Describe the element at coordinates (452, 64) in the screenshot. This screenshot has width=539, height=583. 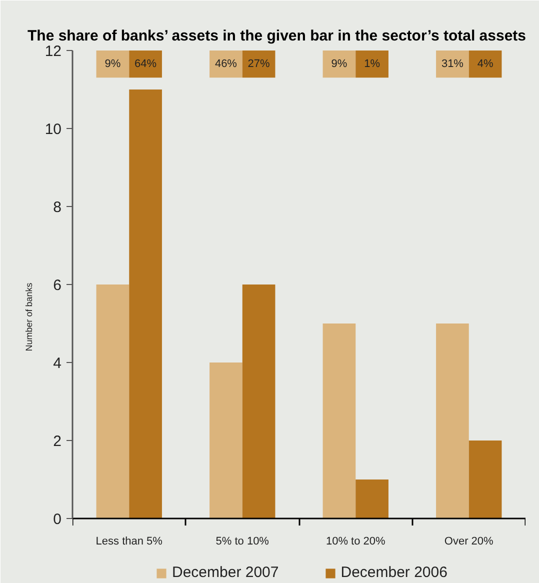
I see `annotation: 31%` at that location.